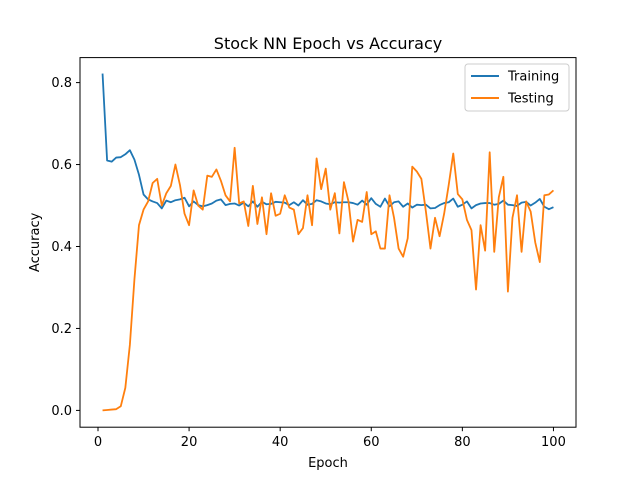 The height and width of the screenshot is (480, 640). I want to click on x-tick-label: 60, so click(371, 442).